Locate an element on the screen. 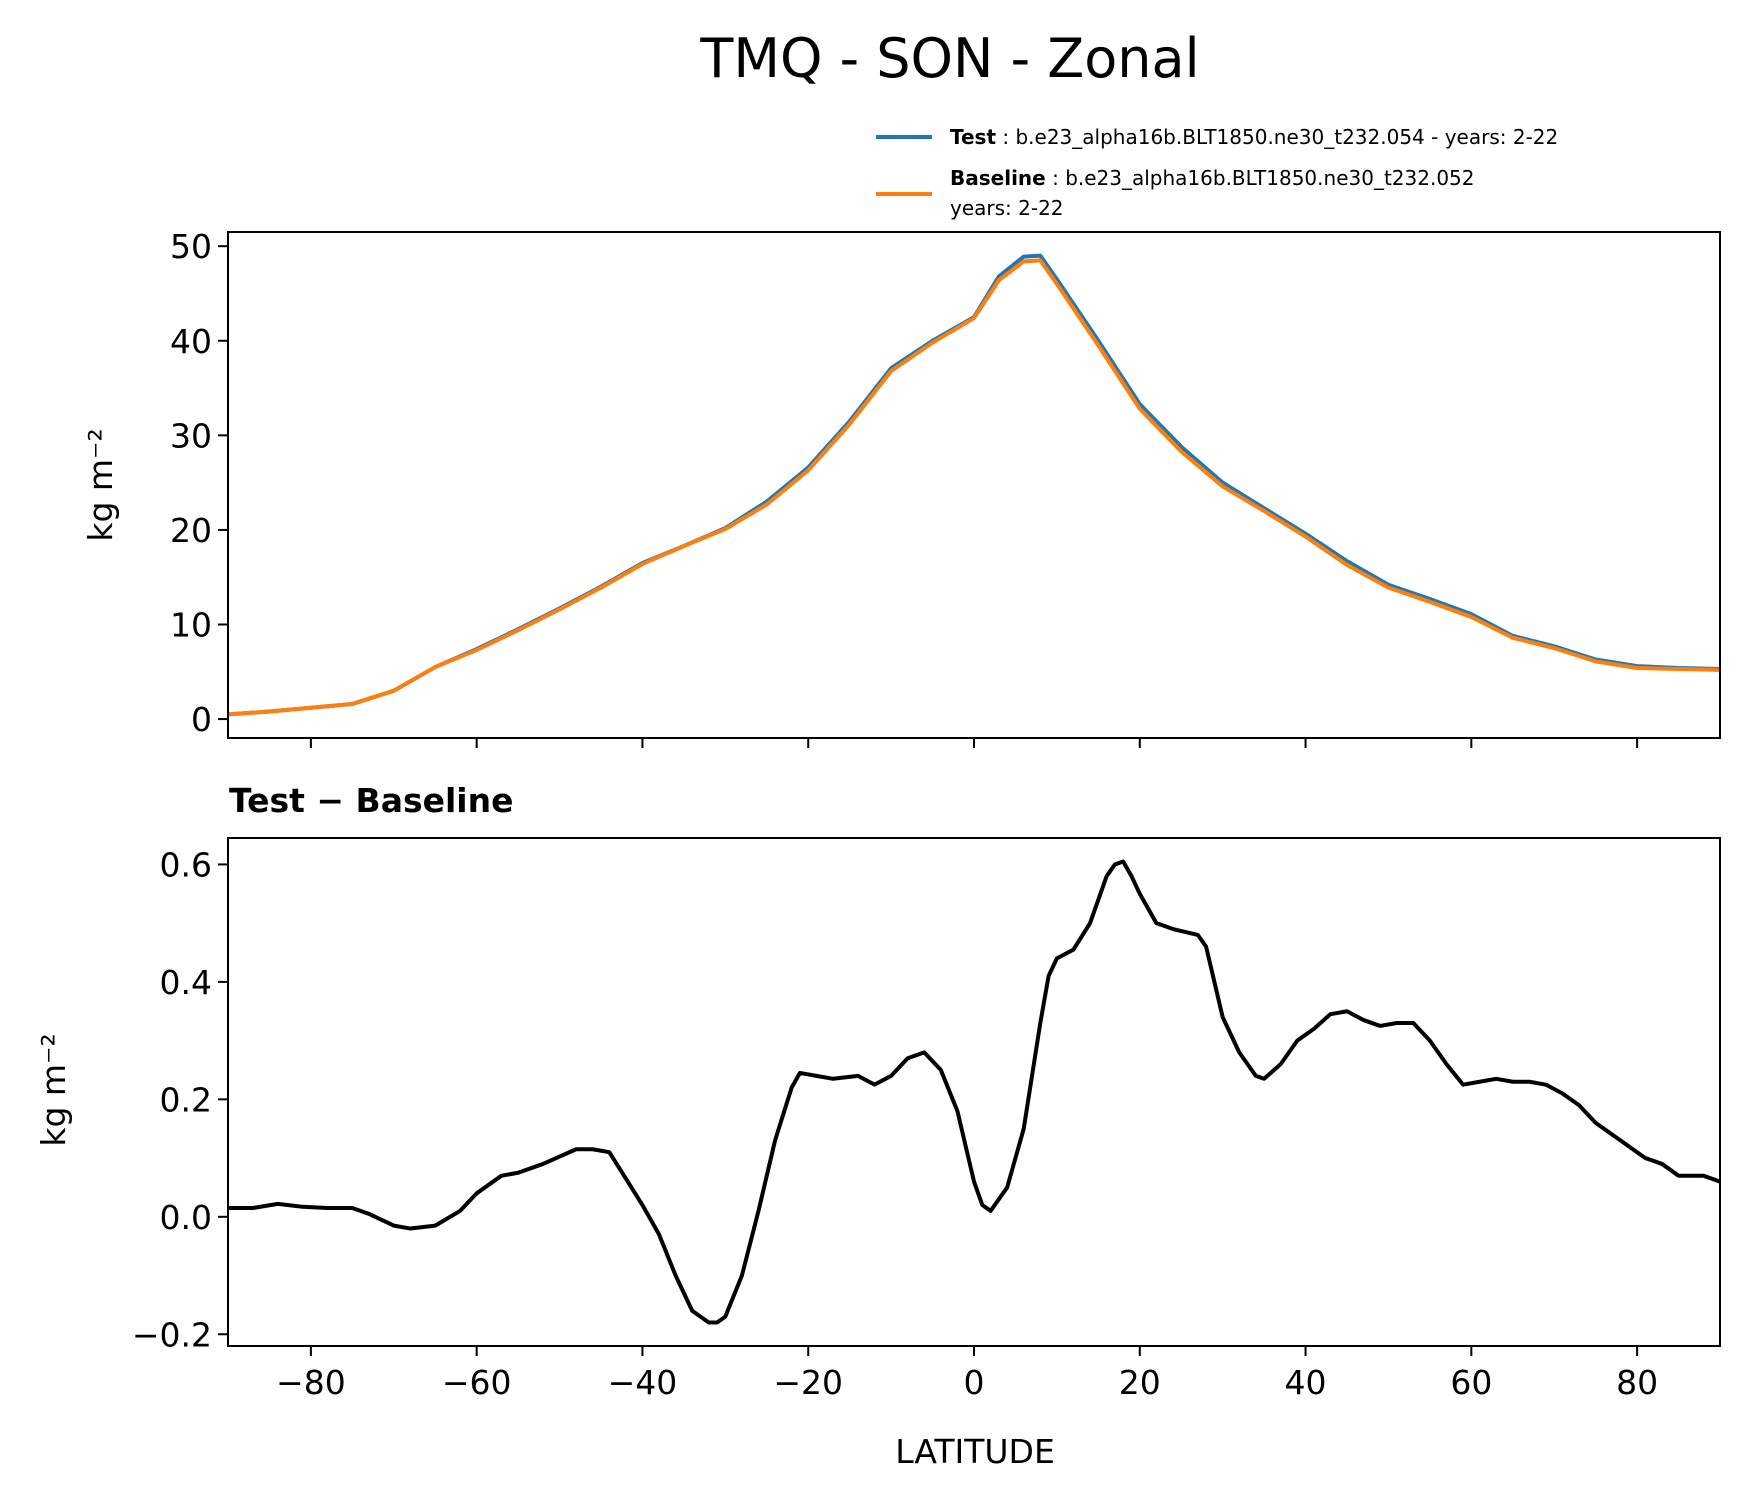 The height and width of the screenshot is (1496, 1745). legend-test-sep: : is located at coordinates (1005, 137).